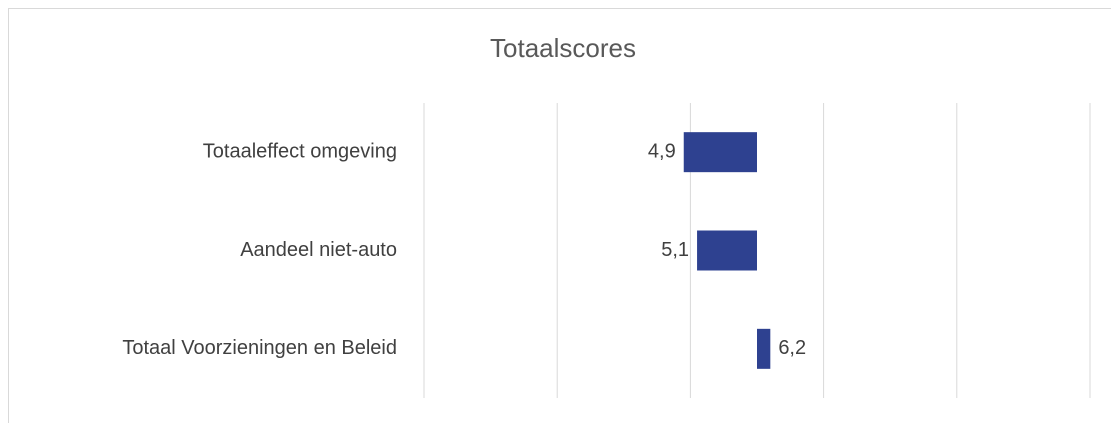 This screenshot has width=1111, height=423. I want to click on chart-title: Totaalscores, so click(563, 48).